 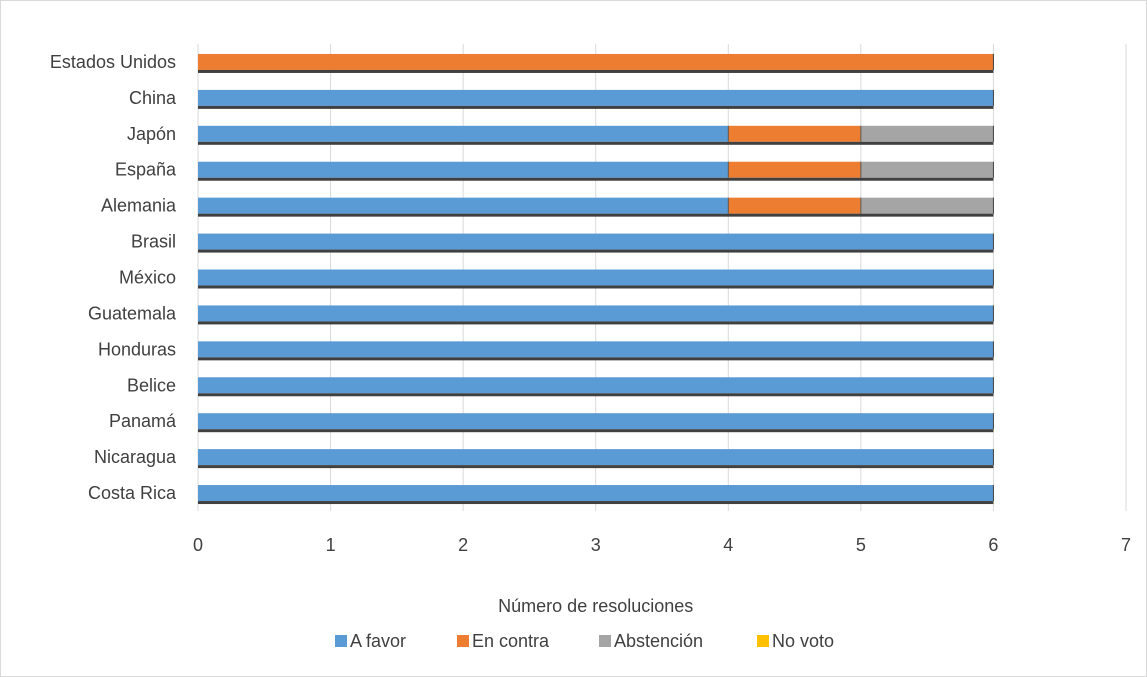 I want to click on bar-españa-a-favor, so click(x=463, y=169).